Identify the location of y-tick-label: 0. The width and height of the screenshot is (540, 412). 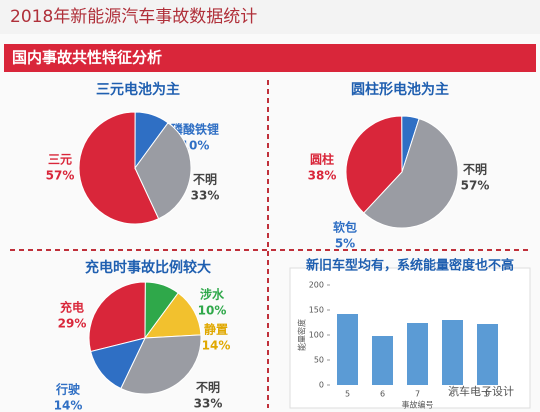
(321, 385).